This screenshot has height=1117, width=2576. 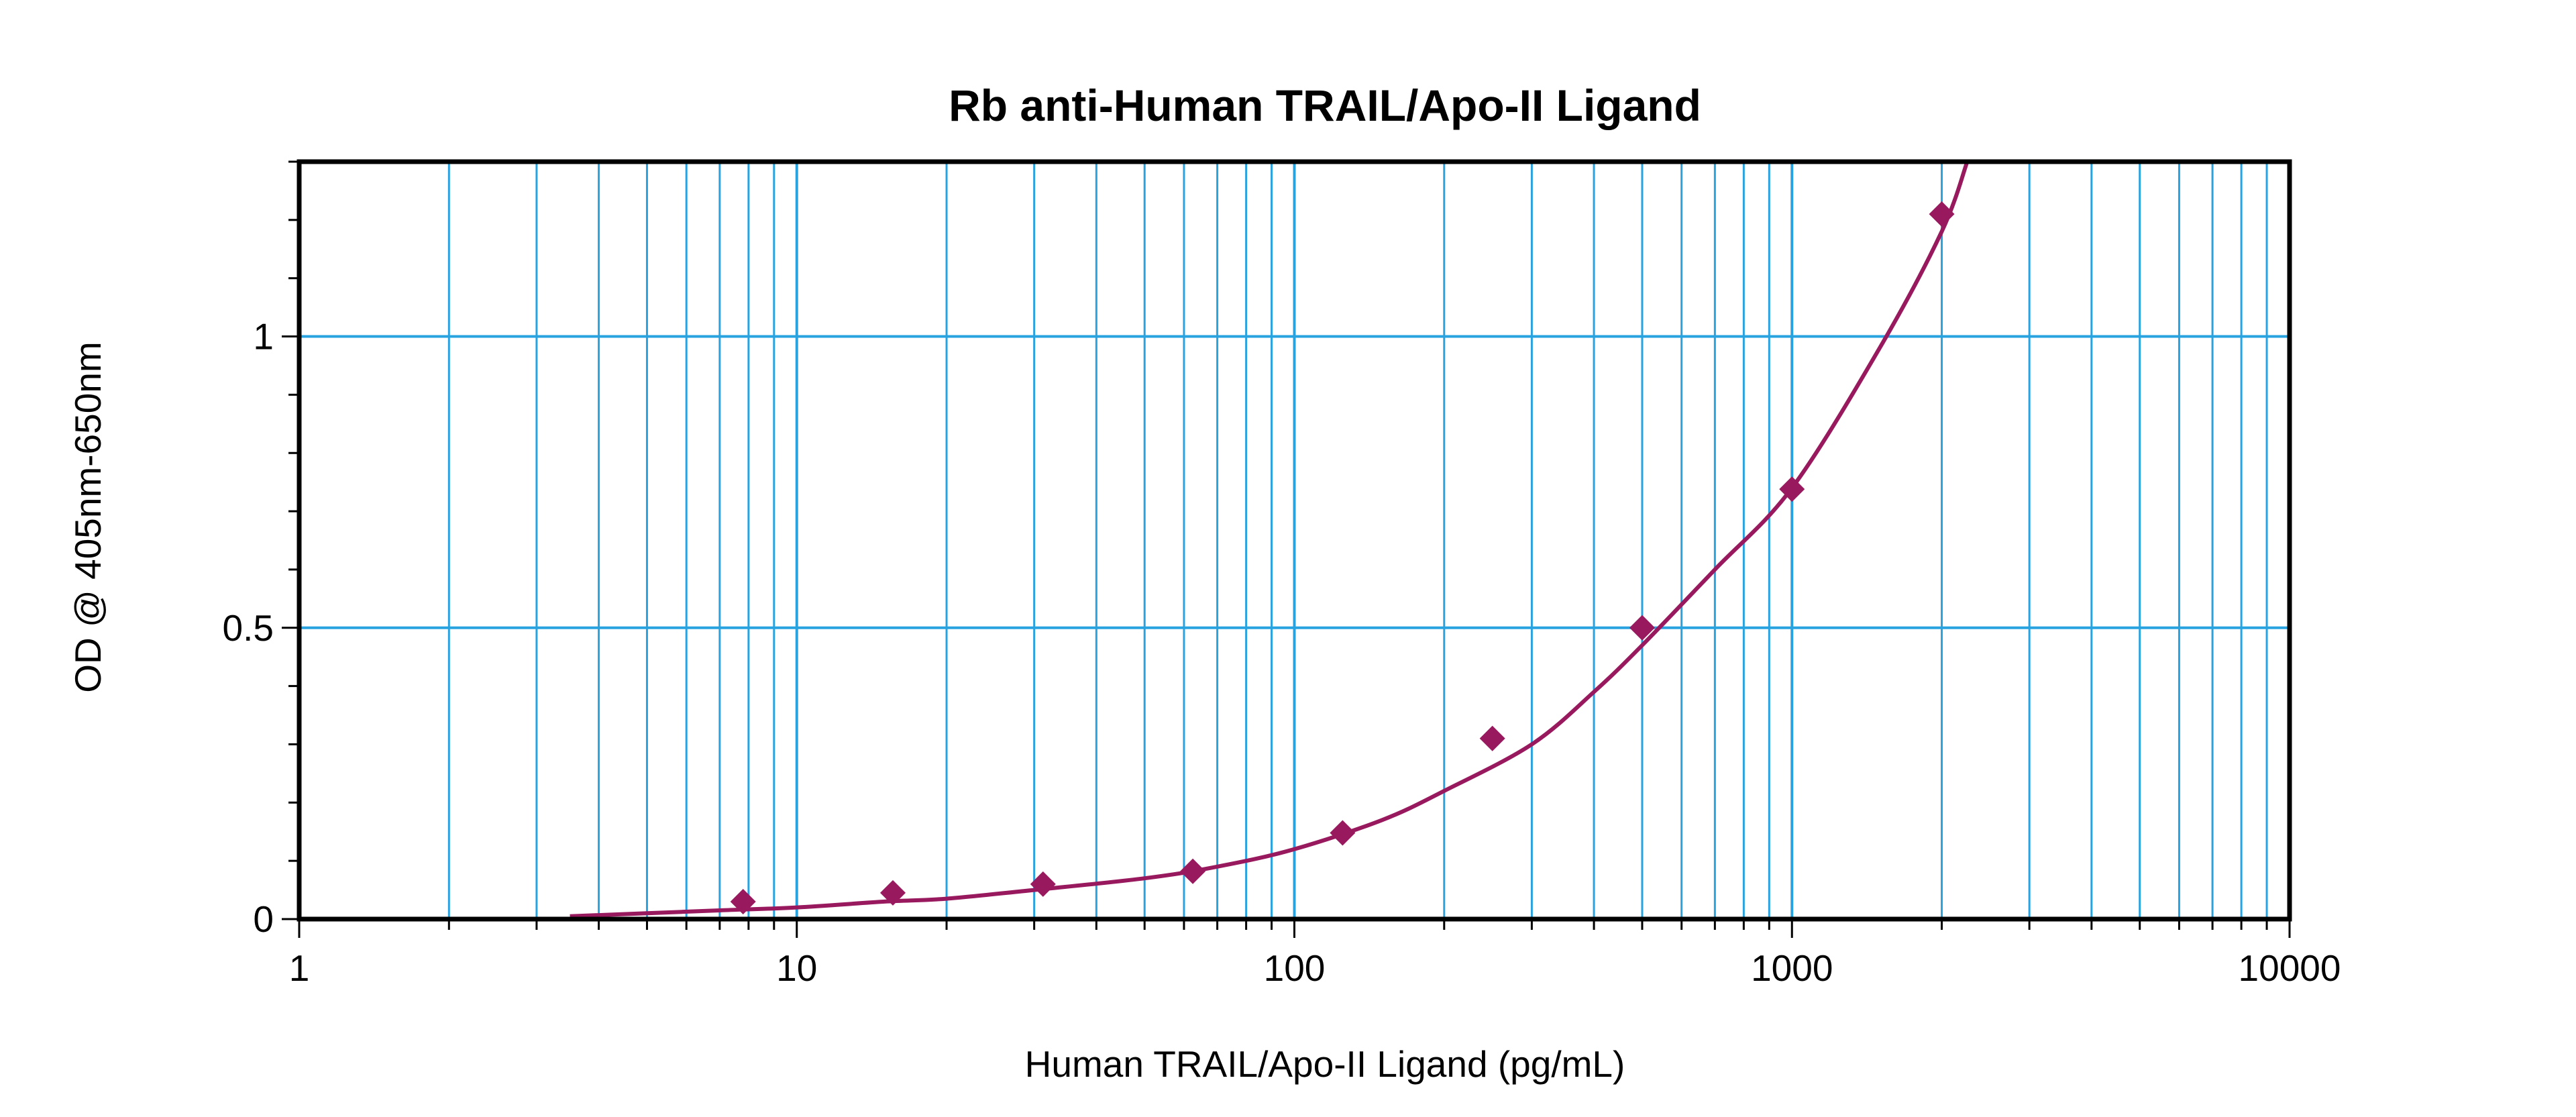 What do you see at coordinates (248, 628) in the screenshot?
I see `y-tick-label: 0.5` at bounding box center [248, 628].